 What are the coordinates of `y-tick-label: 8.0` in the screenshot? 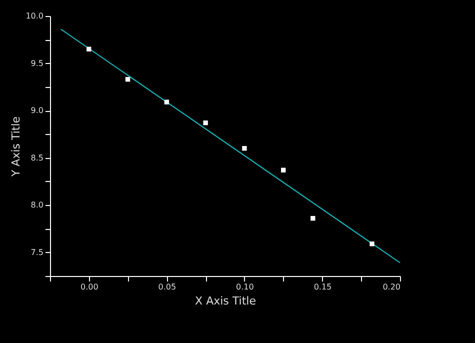 It's located at (37, 205).